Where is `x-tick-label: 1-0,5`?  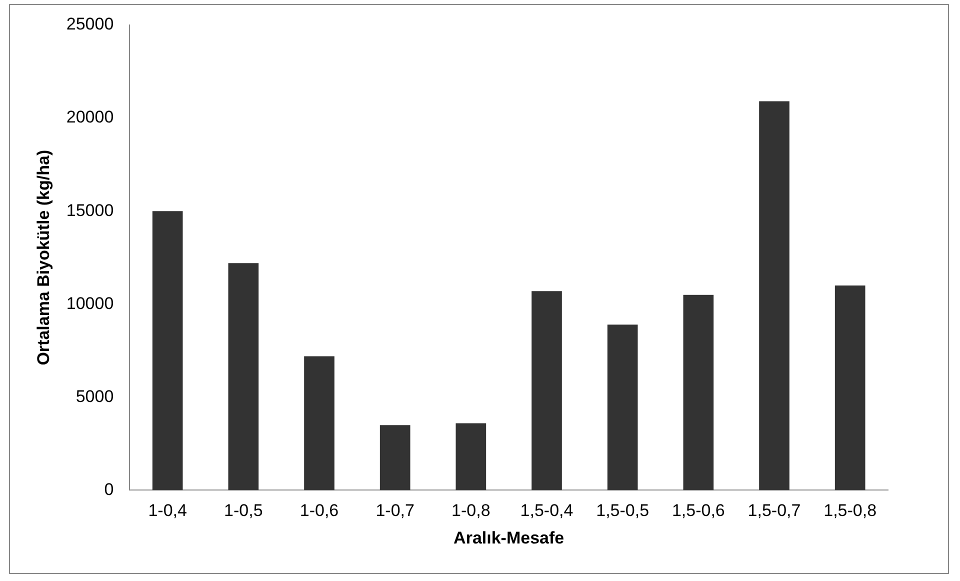 x-tick-label: 1-0,5 is located at coordinates (243, 510).